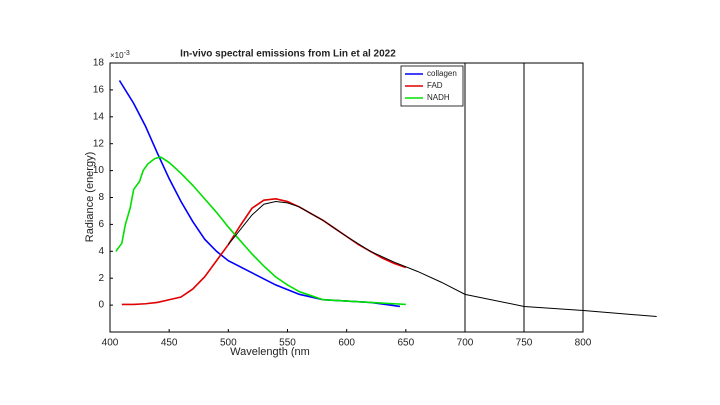  I want to click on x-tick-label: 800, so click(583, 343).